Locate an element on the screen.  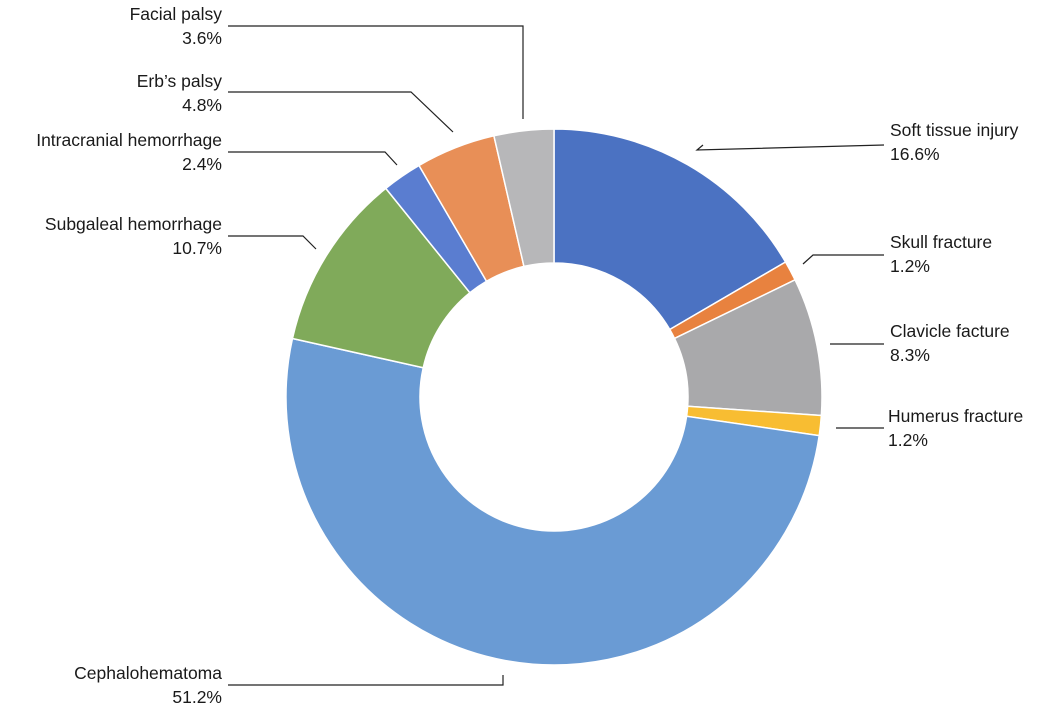
slice-soft-tissue-injury is located at coordinates (670, 229).